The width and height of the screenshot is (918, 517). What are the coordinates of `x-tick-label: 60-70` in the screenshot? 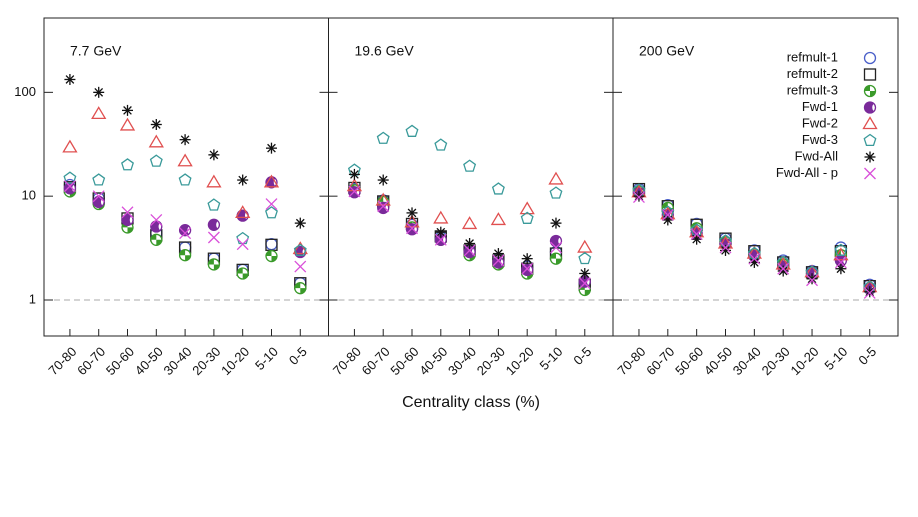 It's located at (376, 361).